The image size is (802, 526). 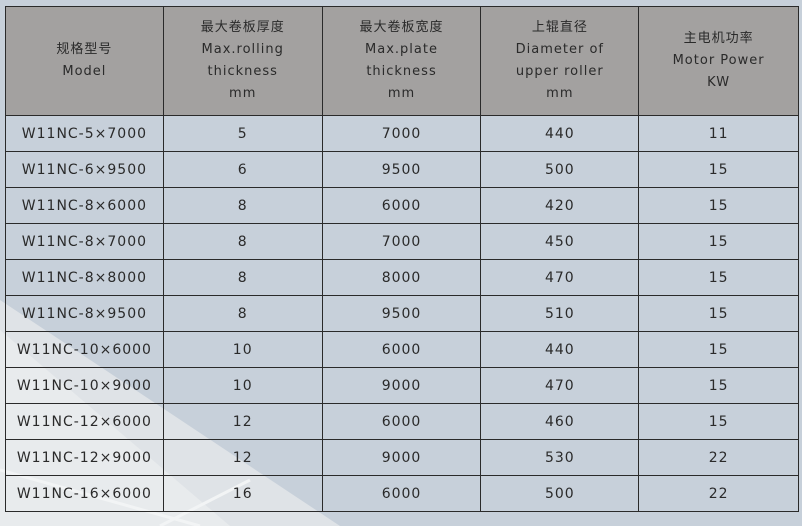 I want to click on header-max-plate-width: 最大卷板宽度 Max.plate thickness mm, so click(x=401, y=61).